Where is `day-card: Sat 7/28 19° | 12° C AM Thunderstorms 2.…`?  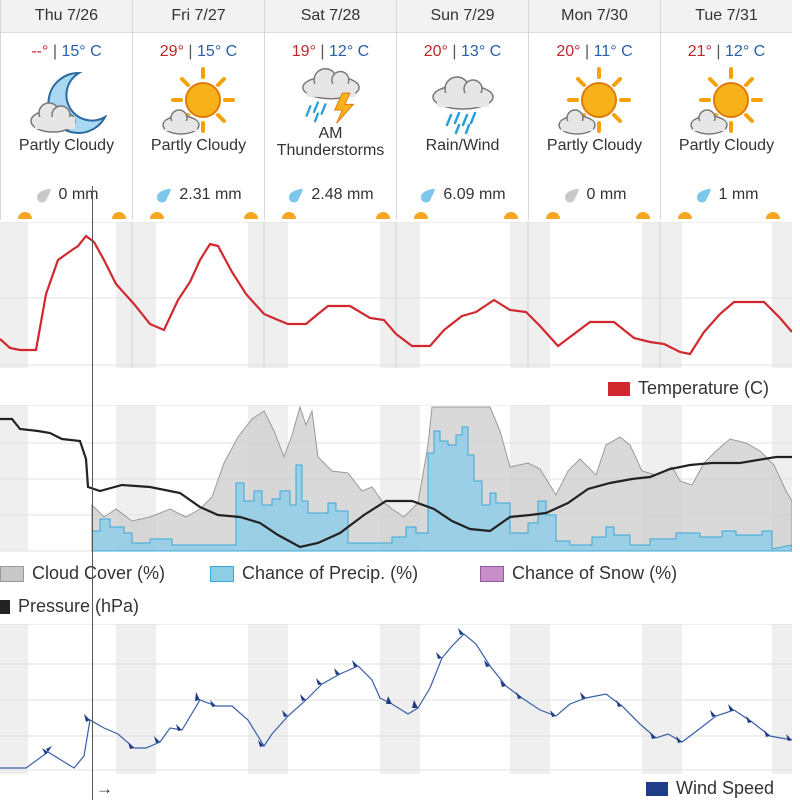 day-card: Sat 7/28 19° | 12° C AM Thunderstorms 2.… is located at coordinates (330, 110).